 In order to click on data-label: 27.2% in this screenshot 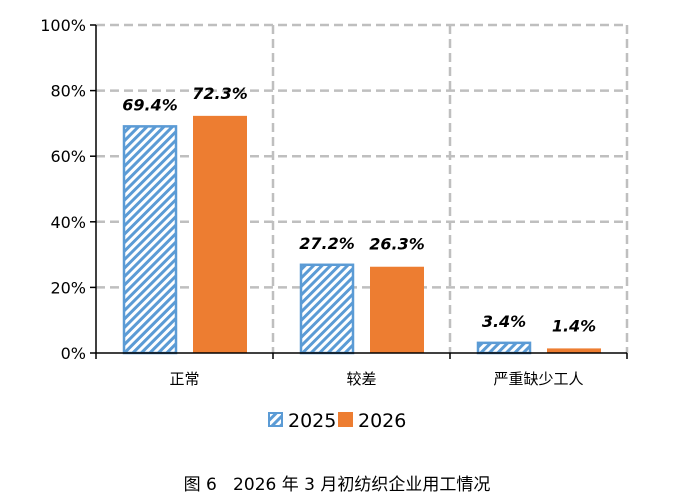, I will do `click(327, 243)`.